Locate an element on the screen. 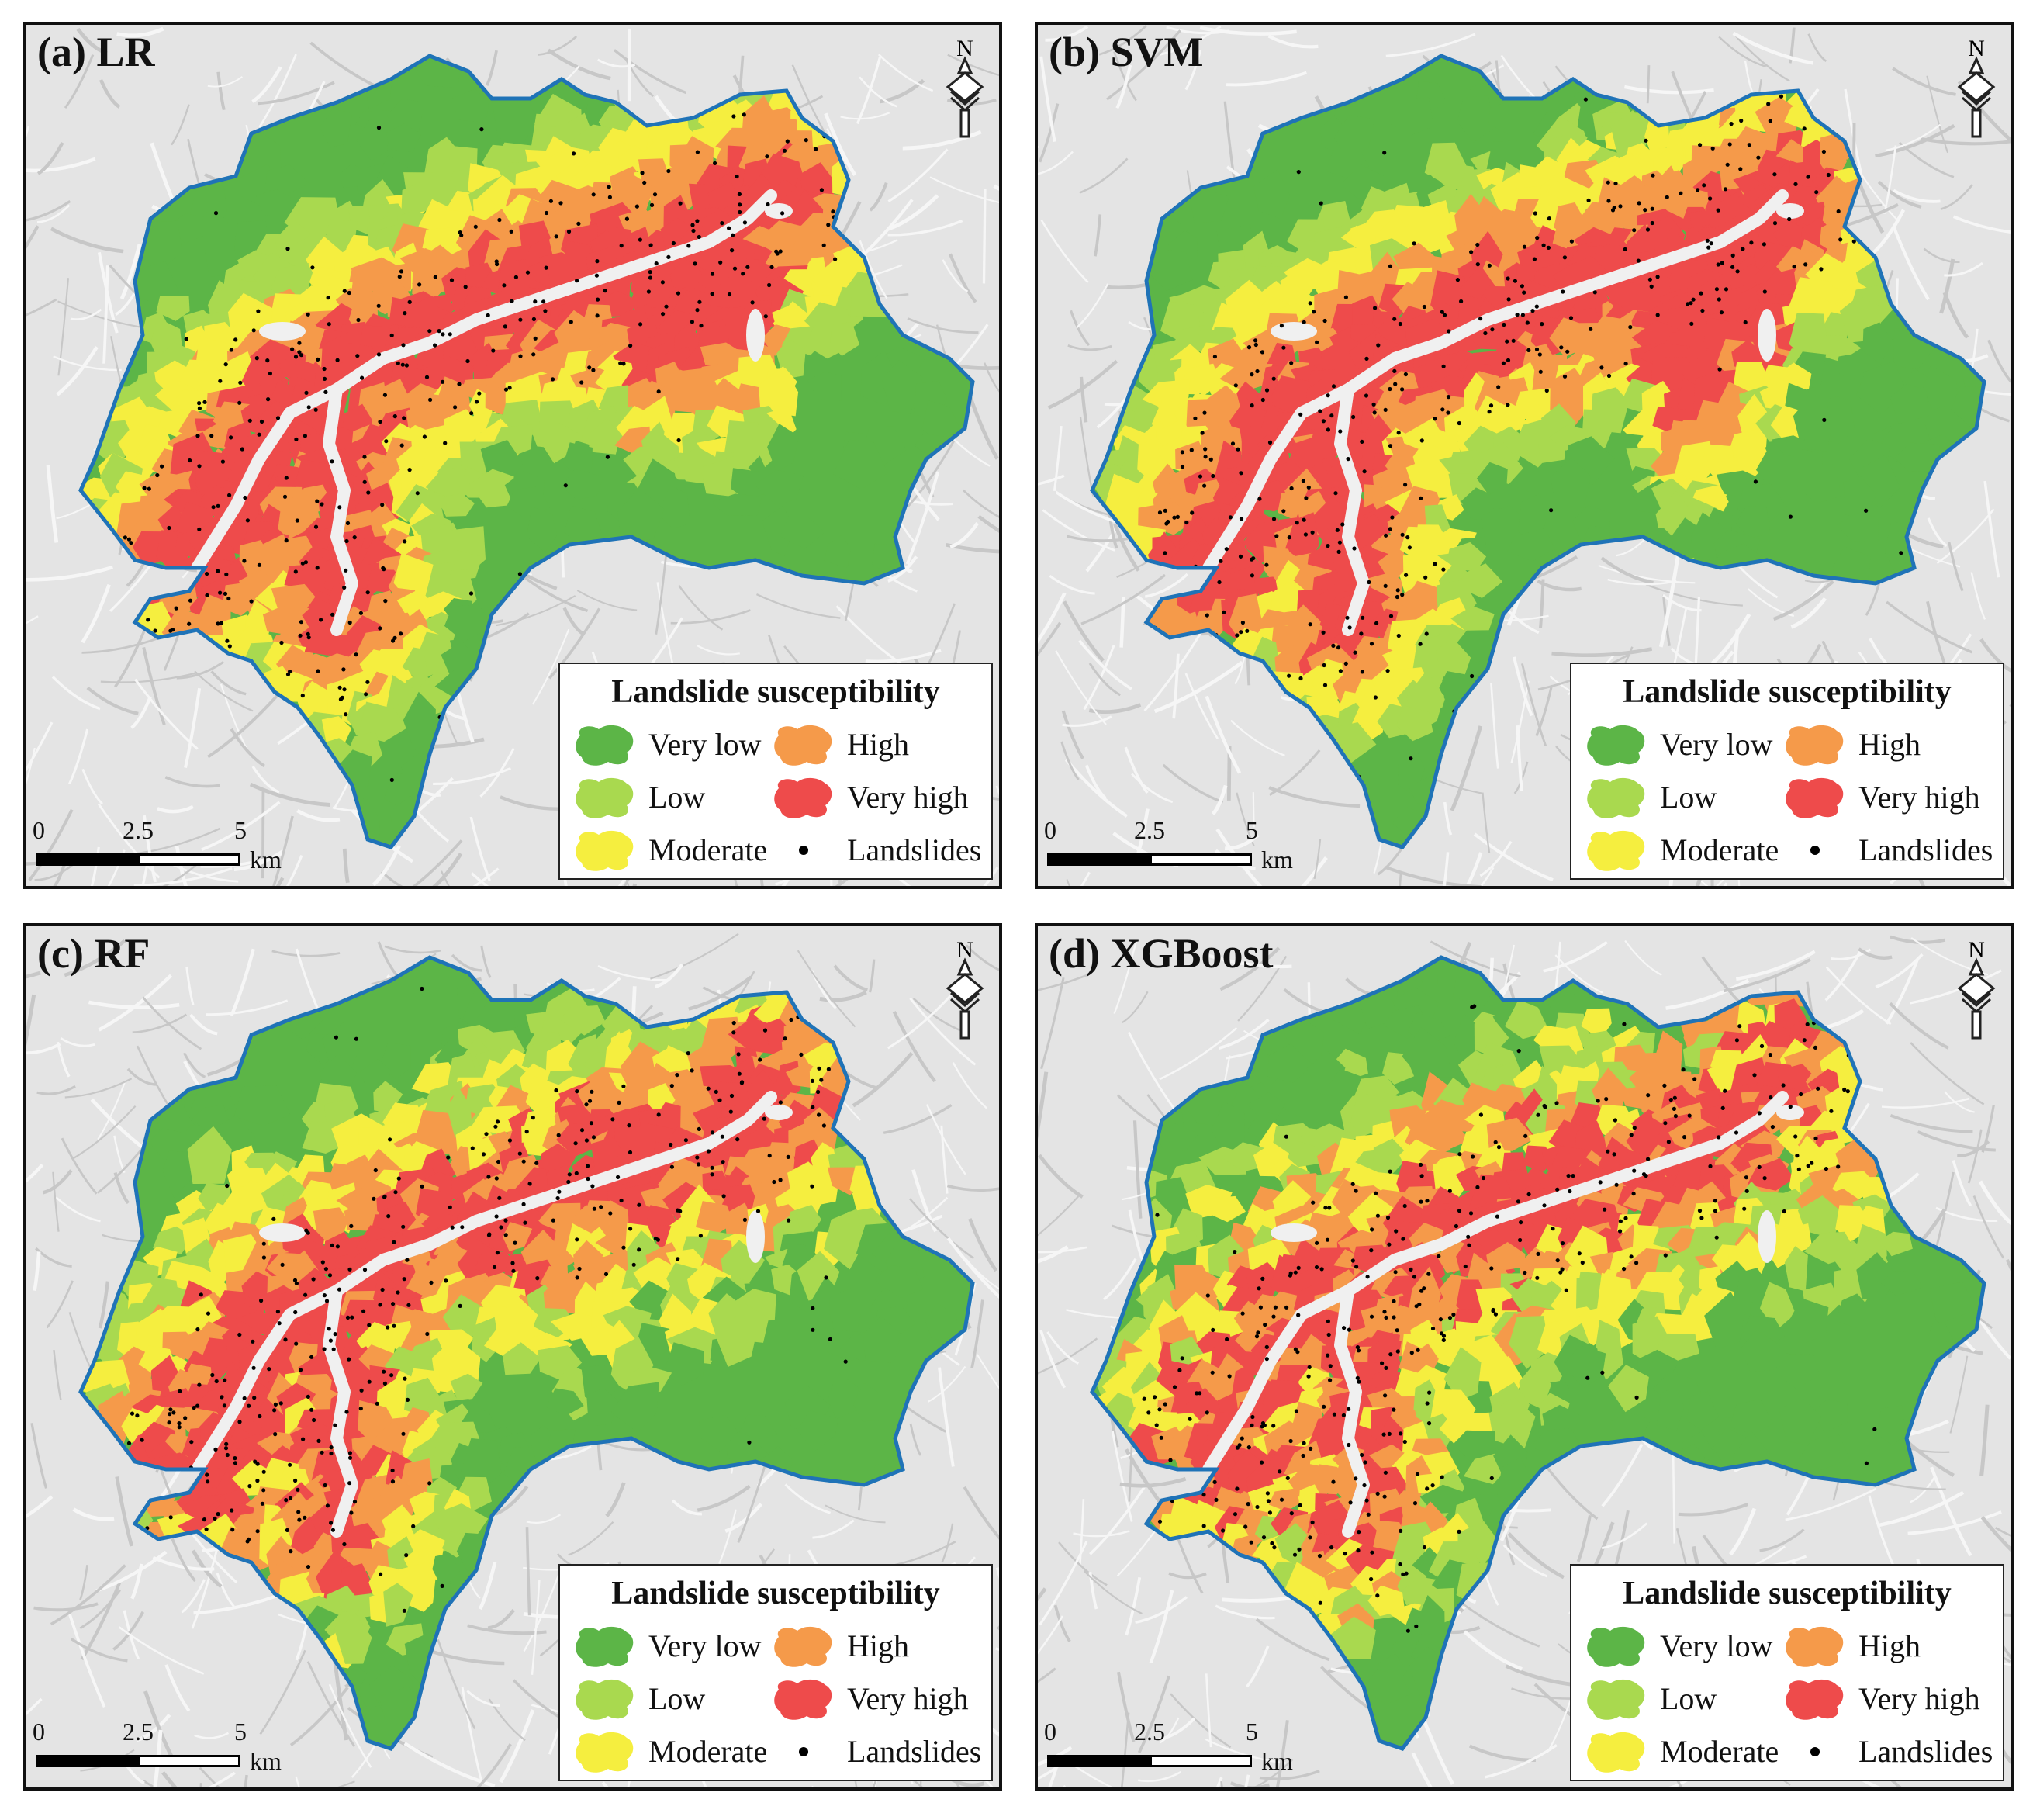 The width and height of the screenshot is (2033, 1820). moderate-swatch-icon is located at coordinates (605, 1752).